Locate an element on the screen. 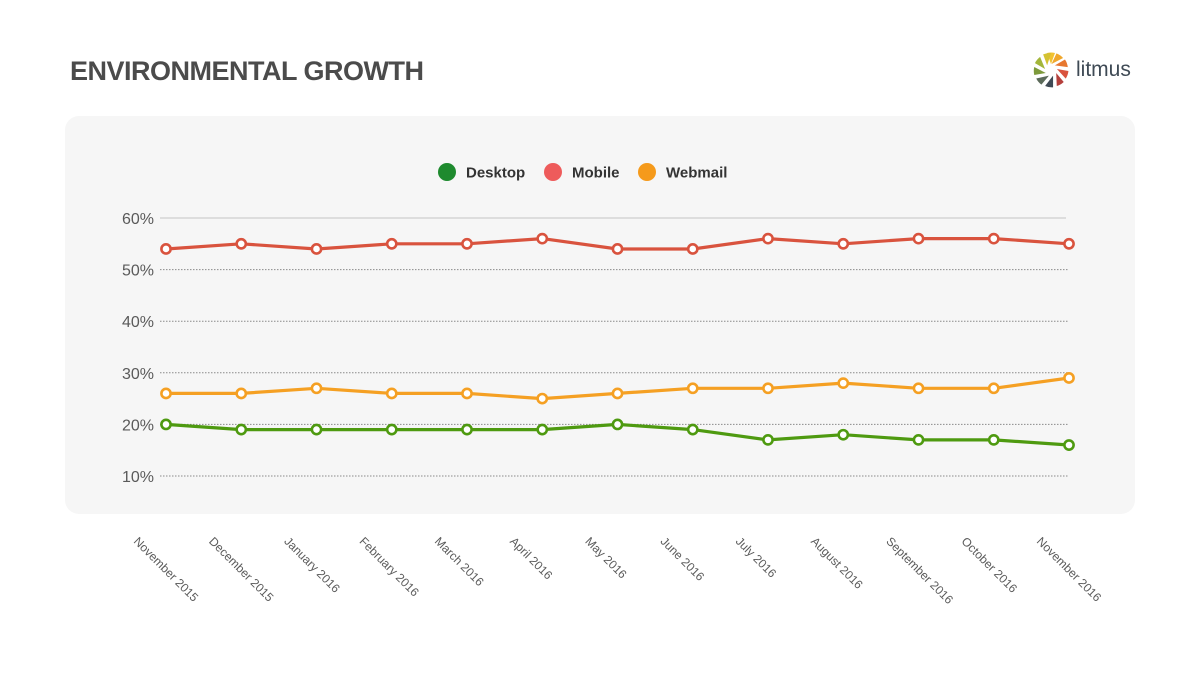 The height and width of the screenshot is (675, 1200). webmail-legend-label: Webmail is located at coordinates (696, 173).